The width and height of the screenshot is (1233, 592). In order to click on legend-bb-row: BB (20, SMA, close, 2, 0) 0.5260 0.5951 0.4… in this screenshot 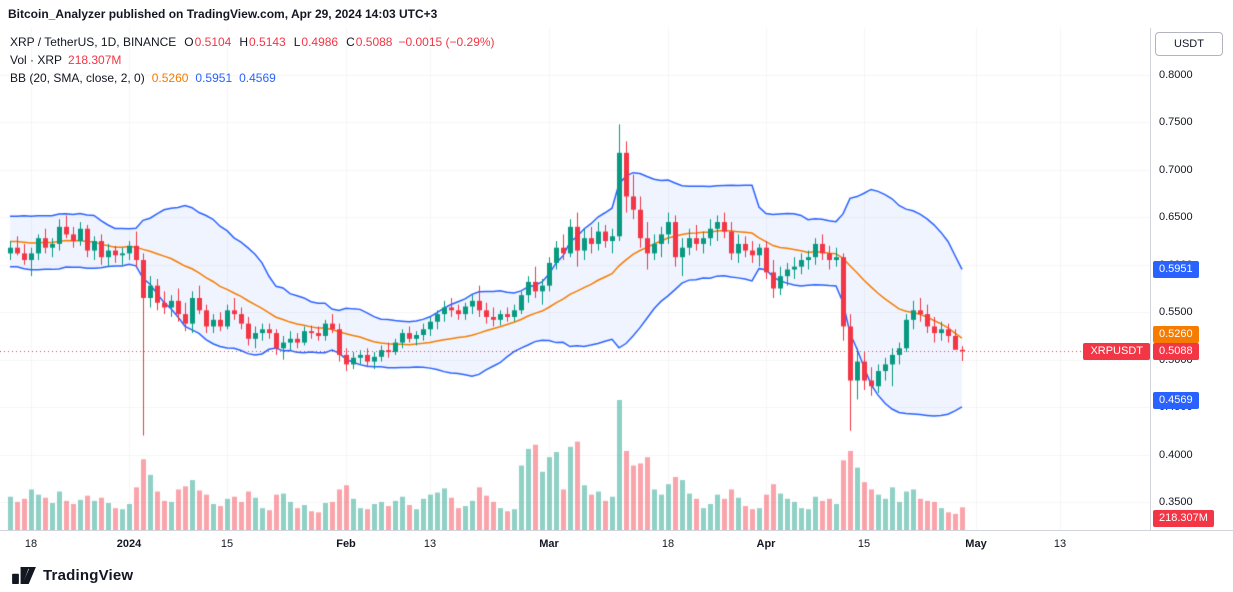, I will do `click(252, 78)`.